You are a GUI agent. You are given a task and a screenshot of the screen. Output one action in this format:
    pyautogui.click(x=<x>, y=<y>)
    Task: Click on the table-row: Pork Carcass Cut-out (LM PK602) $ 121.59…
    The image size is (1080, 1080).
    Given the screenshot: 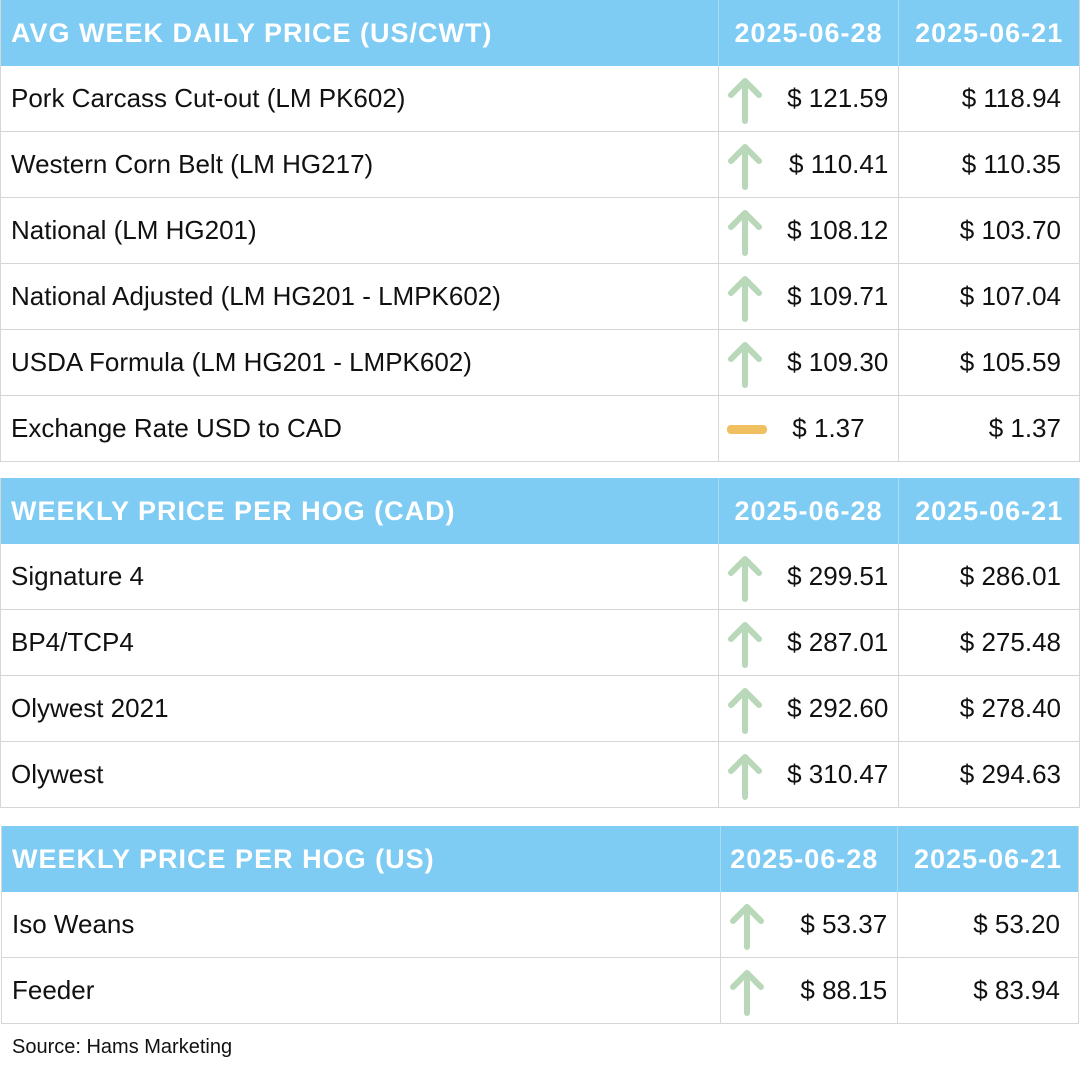 What is the action you would take?
    pyautogui.click(x=540, y=99)
    